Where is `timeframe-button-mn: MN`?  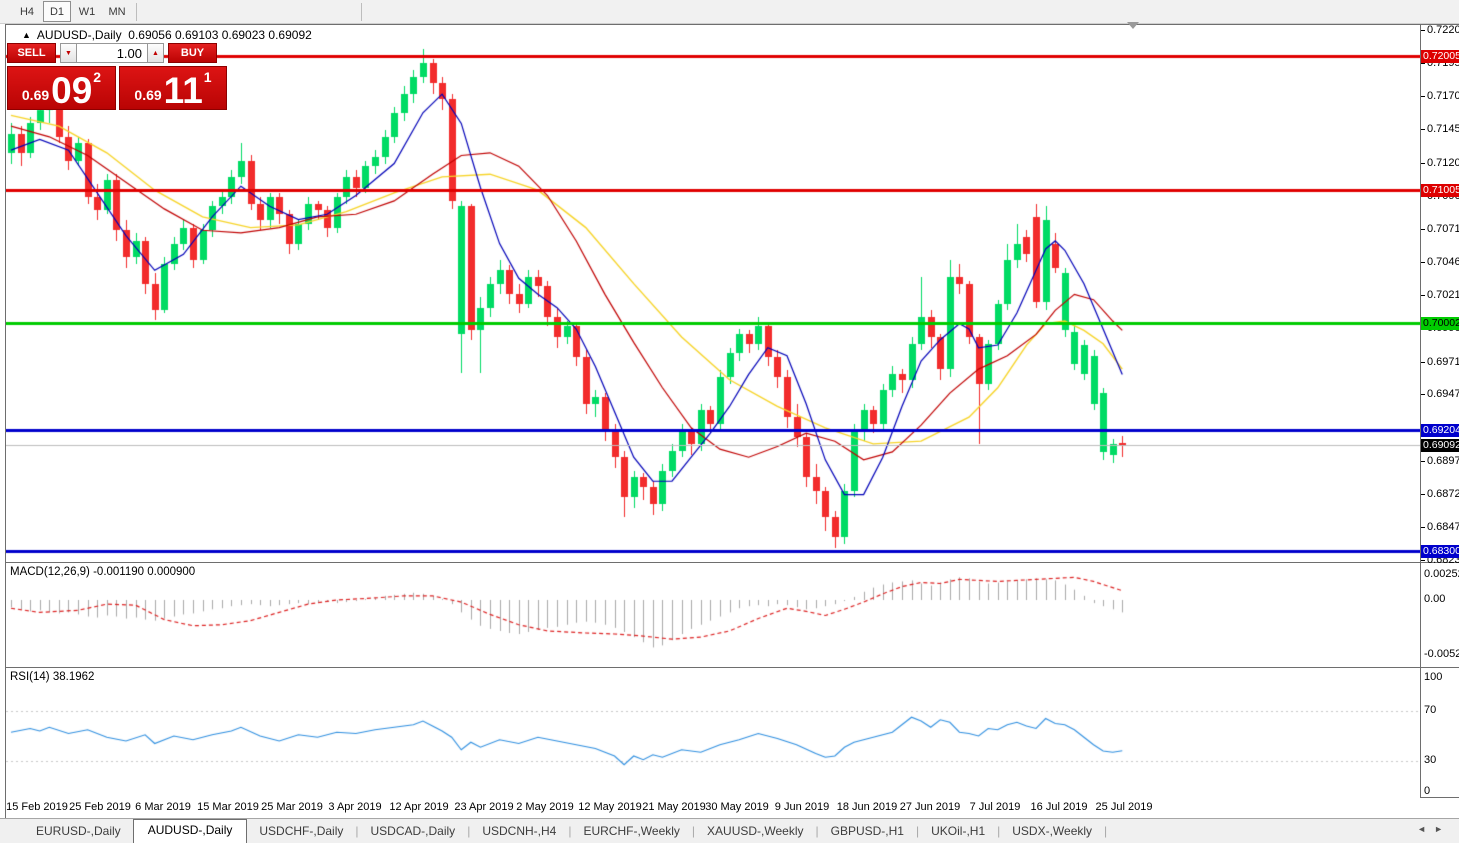 timeframe-button-mn: MN is located at coordinates (117, 11).